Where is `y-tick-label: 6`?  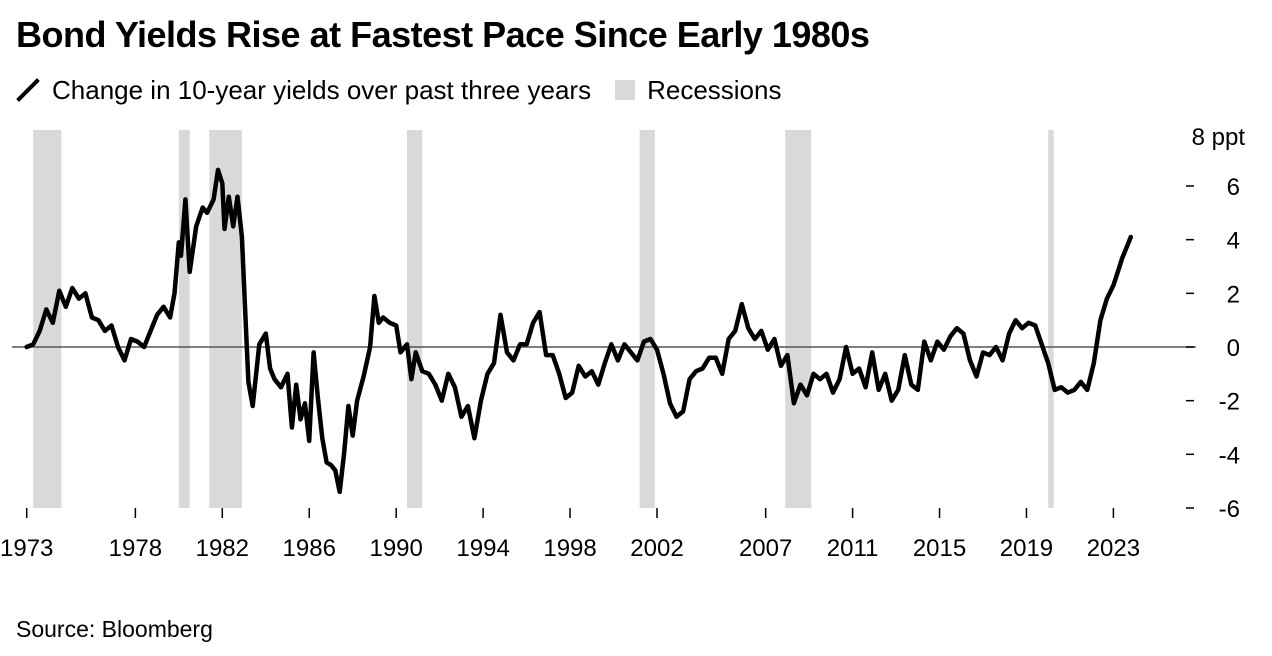 y-tick-label: 6 is located at coordinates (1233, 187).